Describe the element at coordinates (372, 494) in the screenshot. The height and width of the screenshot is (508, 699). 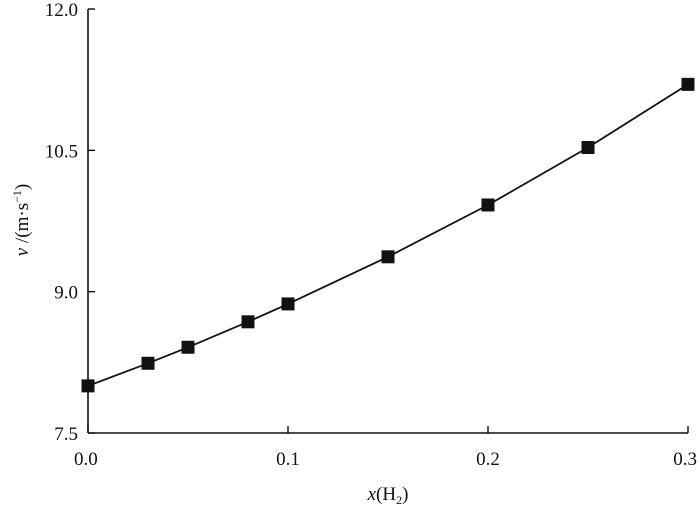
I see `x-axis-title-var: x` at that location.